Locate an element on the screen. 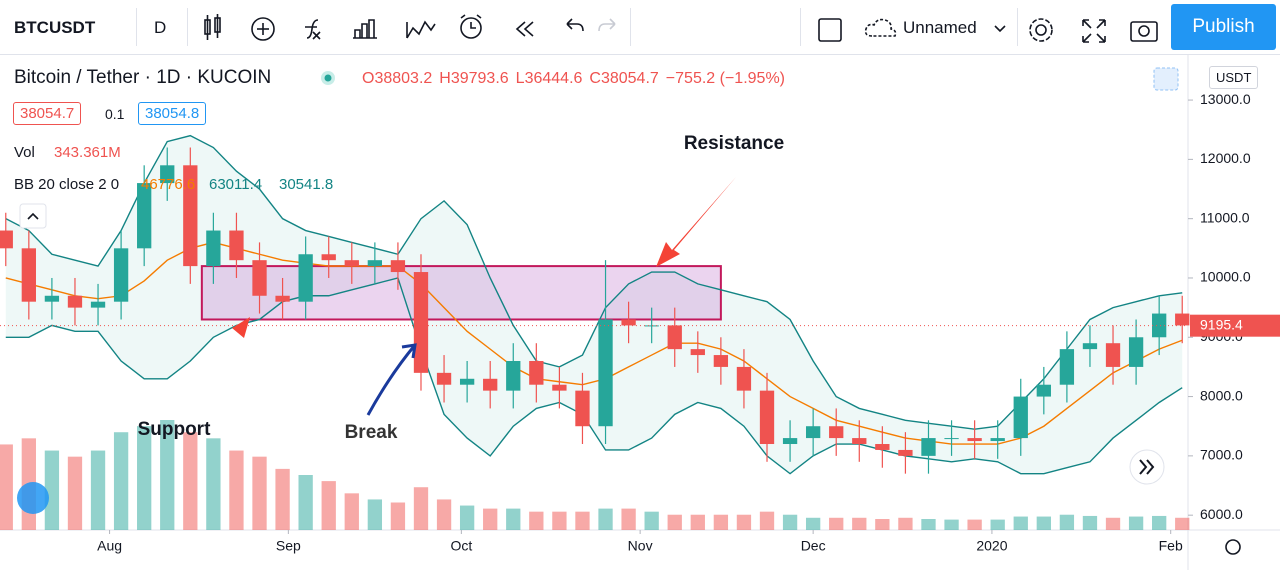  annotation: Resistance is located at coordinates (734, 143).